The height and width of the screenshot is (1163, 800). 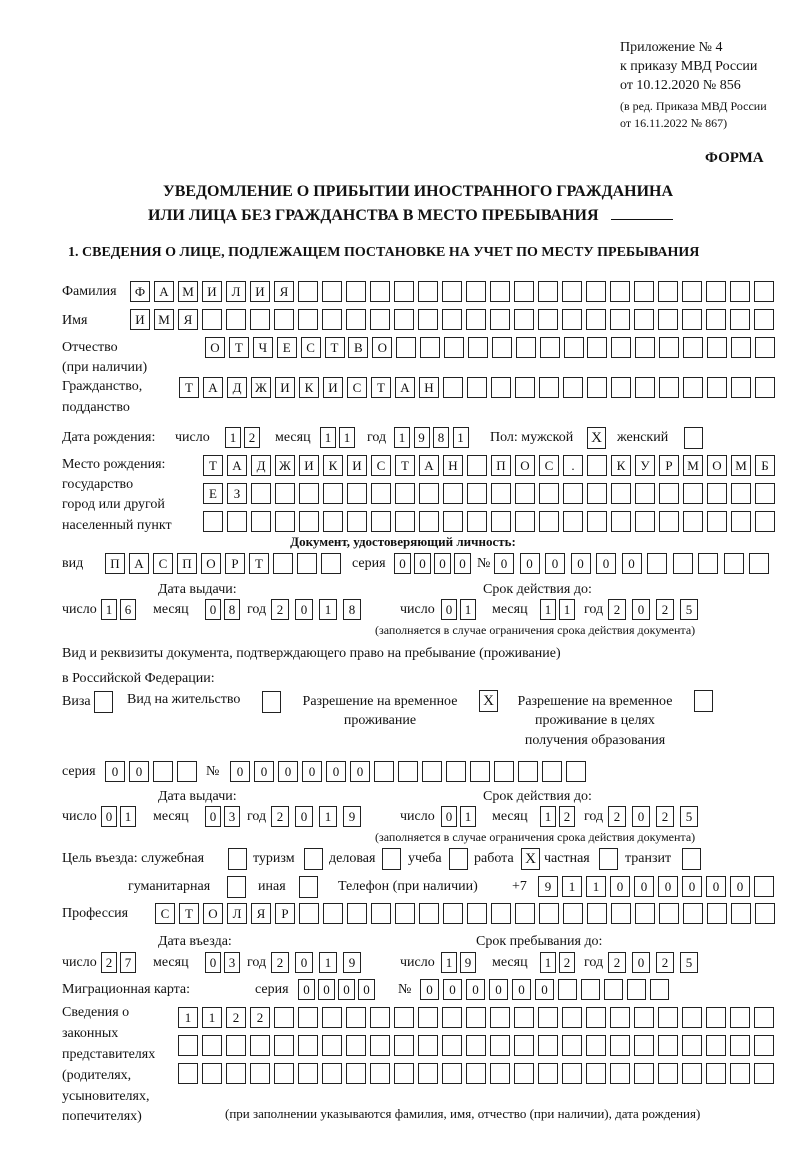 I want to click on char-box: А, so click(x=405, y=387).